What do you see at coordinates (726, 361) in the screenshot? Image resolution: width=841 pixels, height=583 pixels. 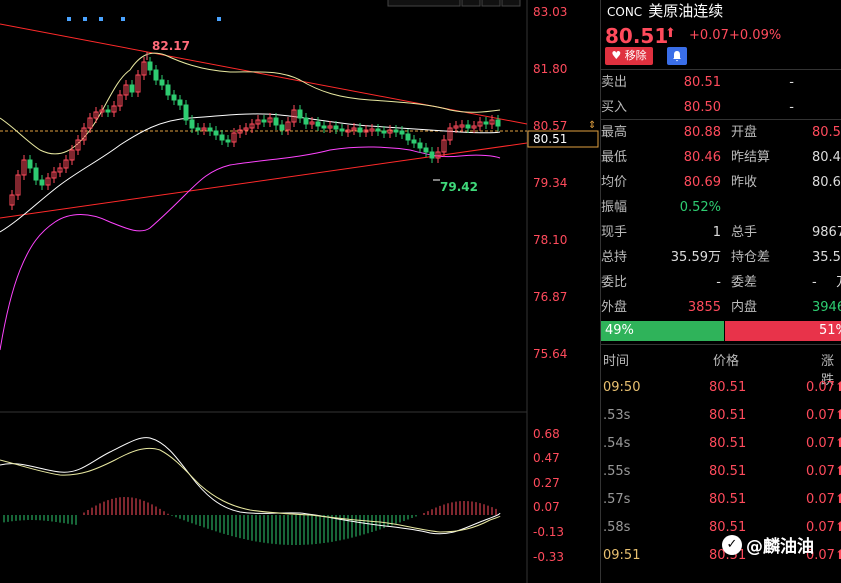 I see `tick-header-price: 价格` at bounding box center [726, 361].